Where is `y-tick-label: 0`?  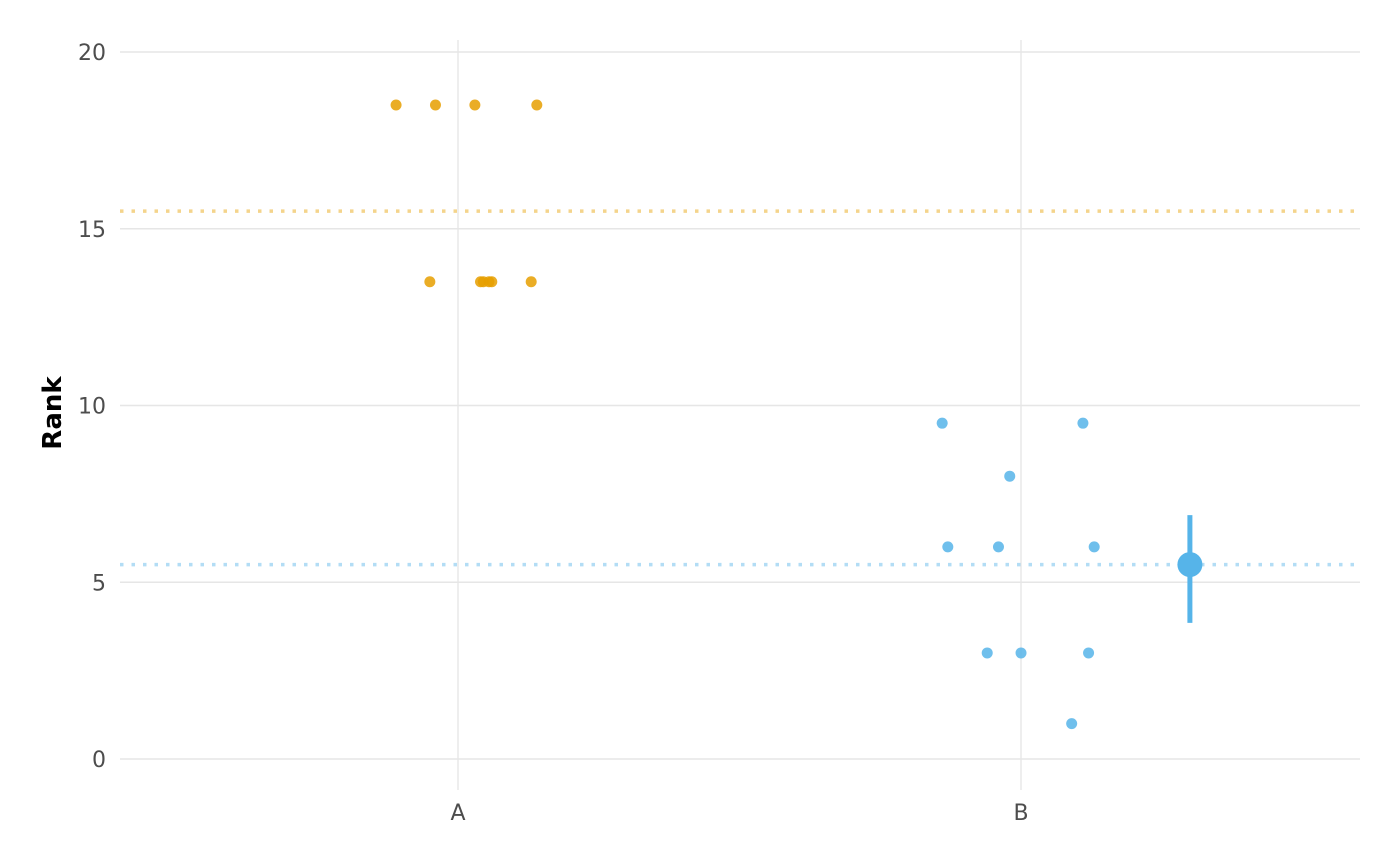
y-tick-label: 0 is located at coordinates (99, 760).